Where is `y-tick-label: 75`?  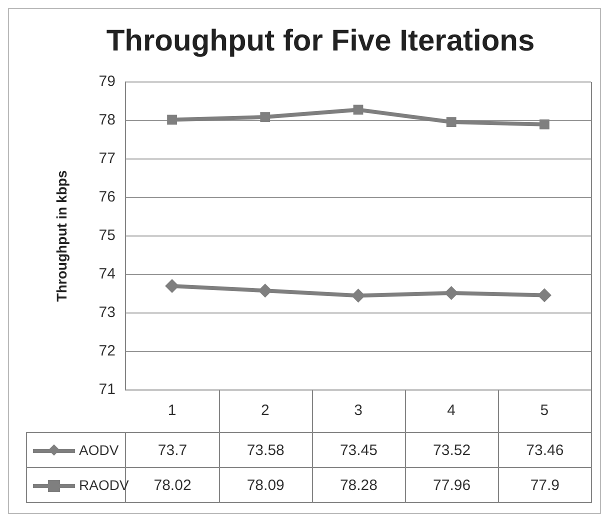
y-tick-label: 75 is located at coordinates (107, 235).